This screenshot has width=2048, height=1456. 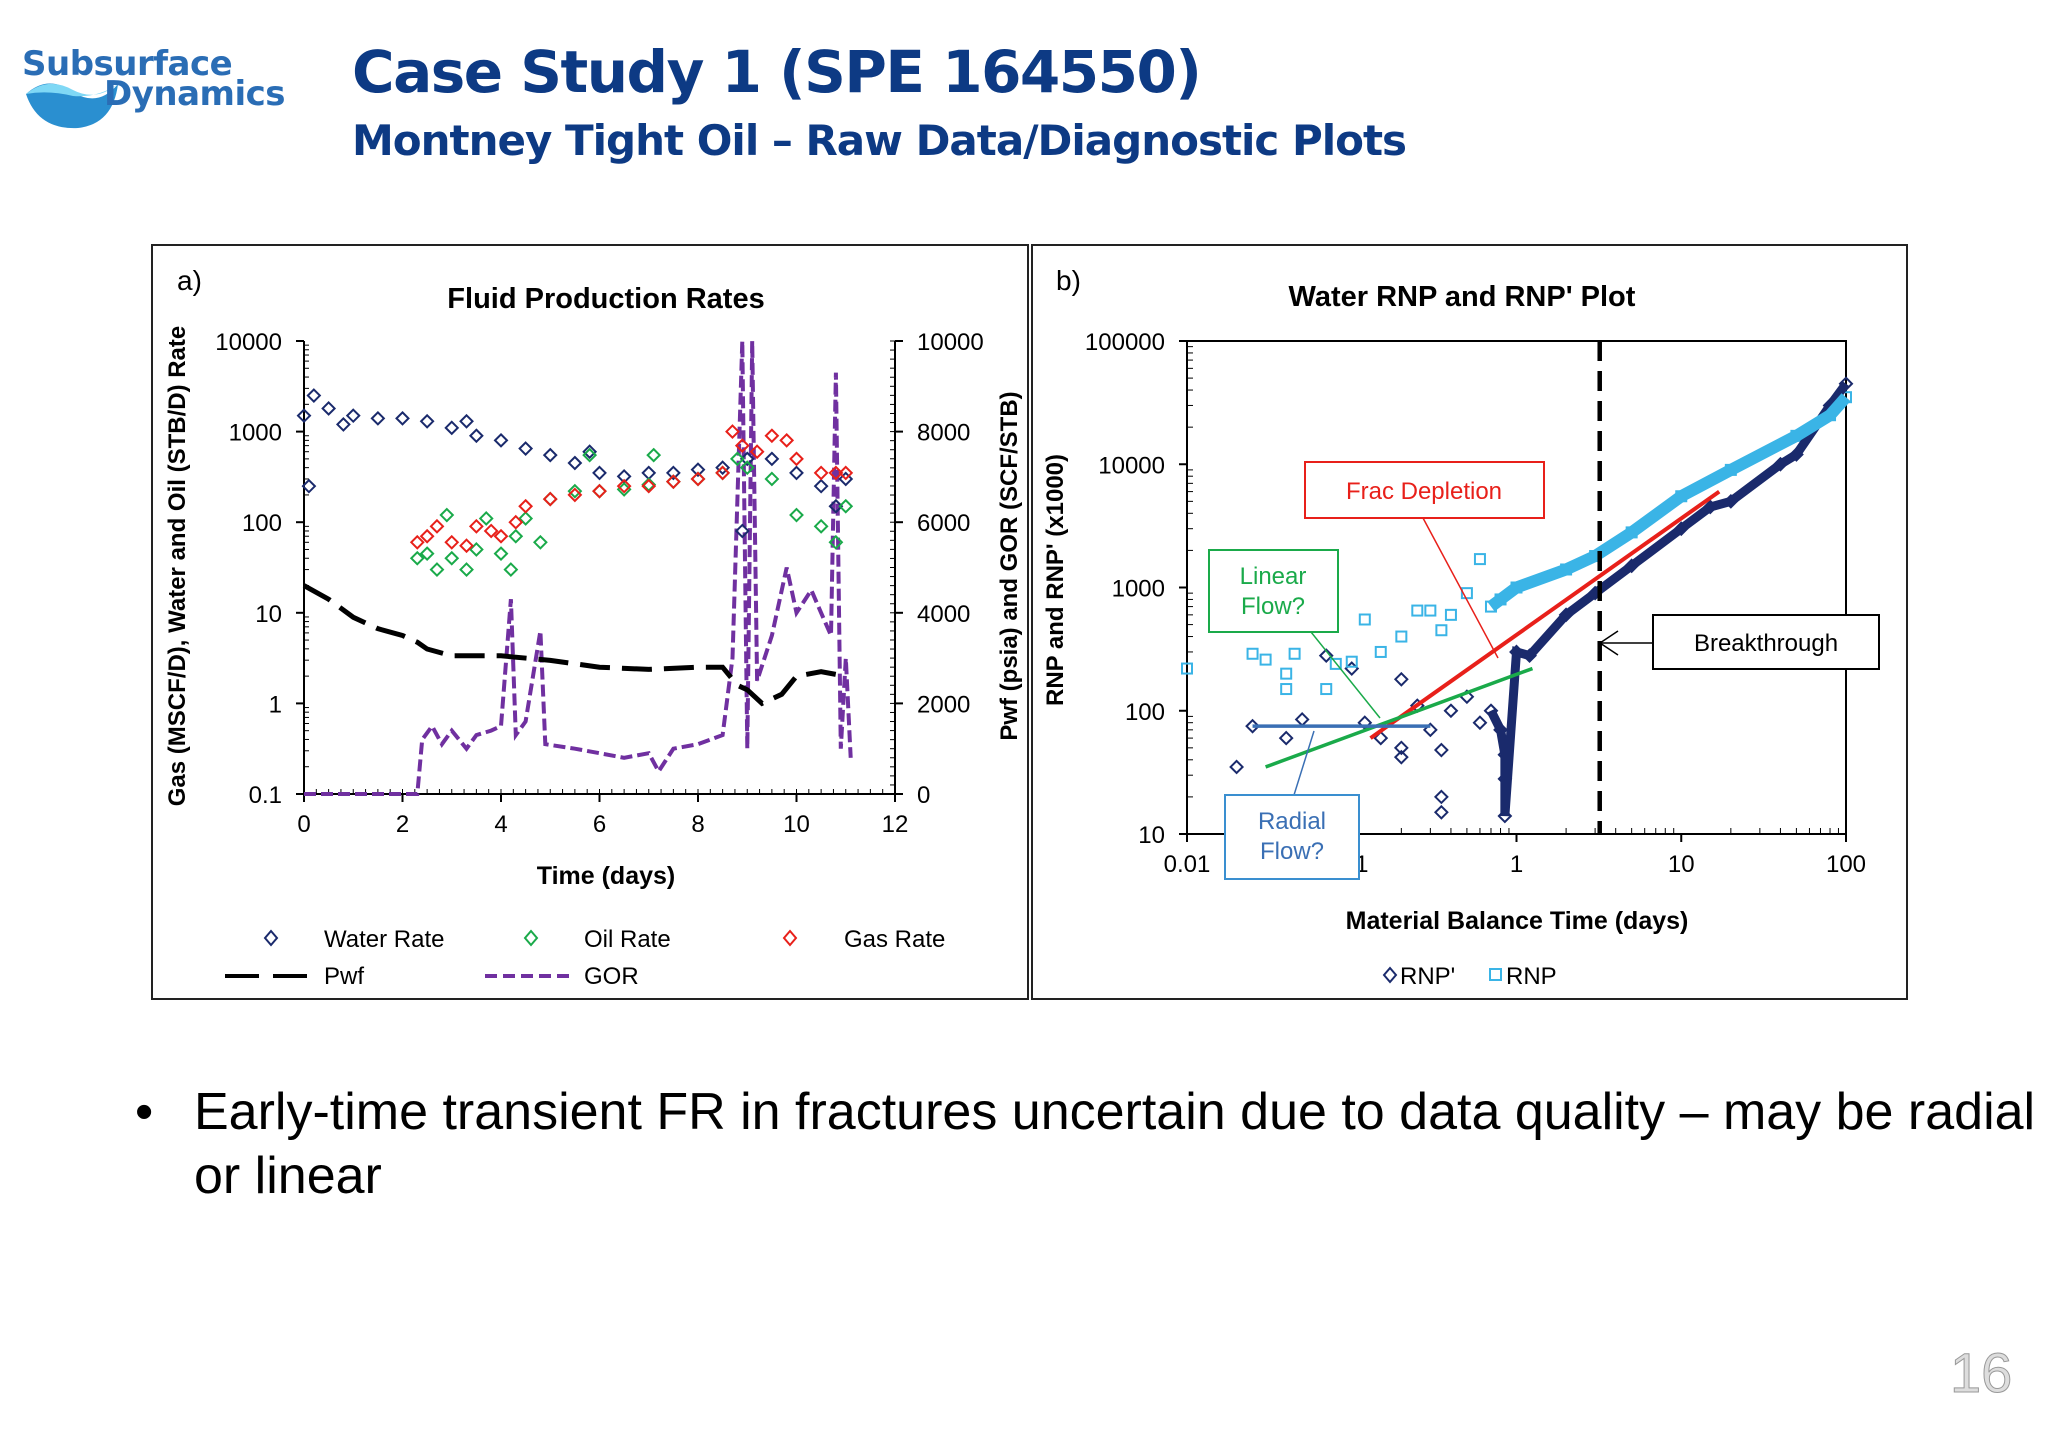 I want to click on y2-tick-label: 6000, so click(x=943, y=523).